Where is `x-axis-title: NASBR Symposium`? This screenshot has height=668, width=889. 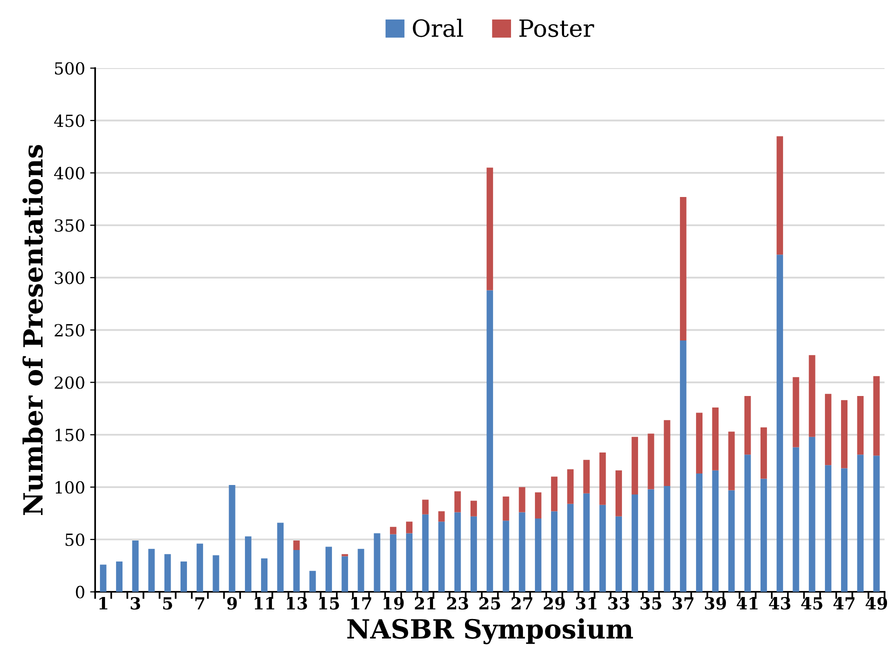
x-axis-title: NASBR Symposium is located at coordinates (490, 631).